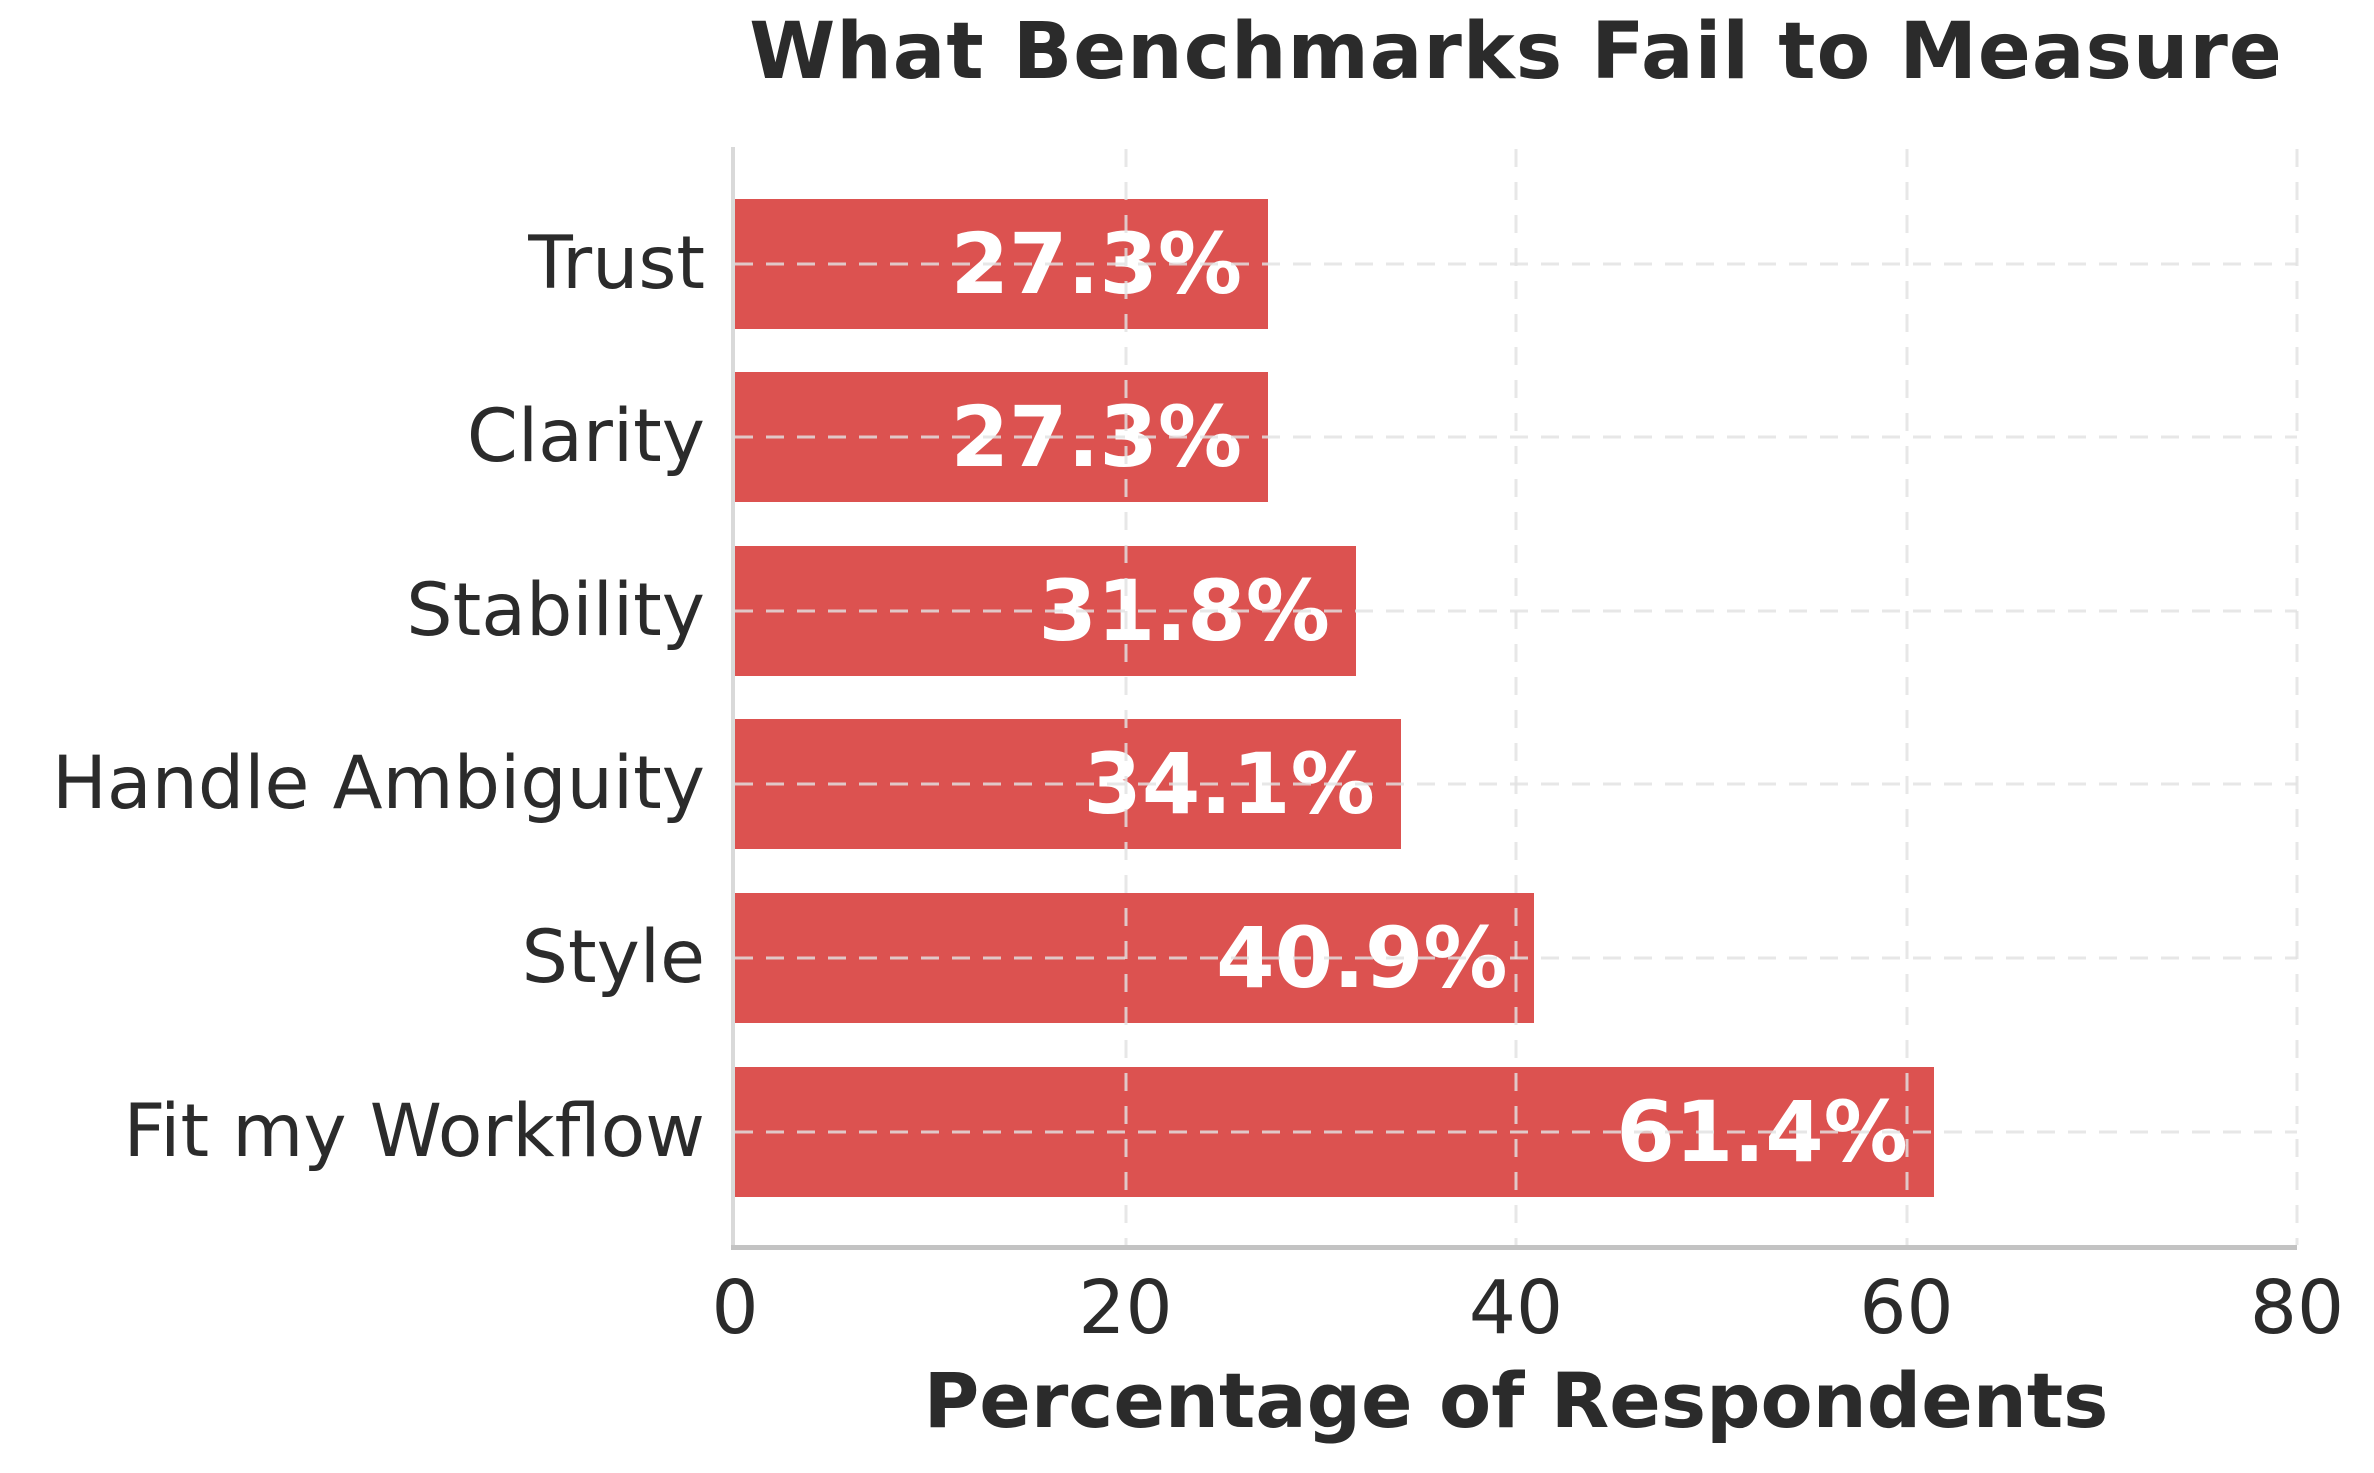 This screenshot has width=2374, height=1473. I want to click on x-tick-label-60: 60, so click(1906, 1308).